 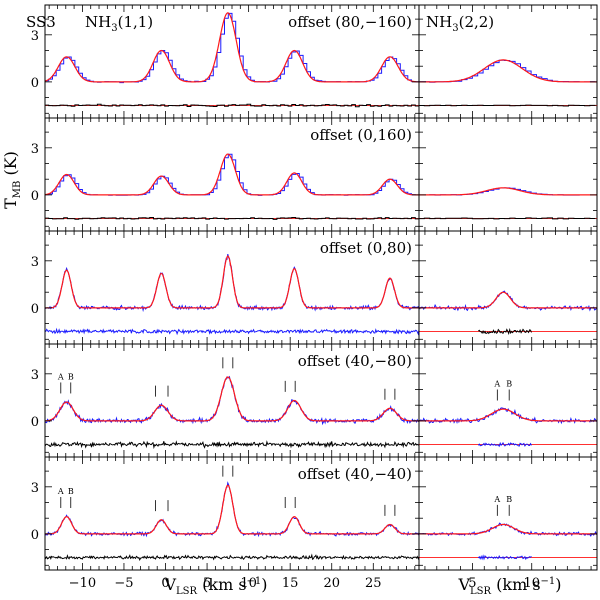 What do you see at coordinates (366, 248) in the screenshot?
I see `panel-offset-label: offset (0,80)` at bounding box center [366, 248].